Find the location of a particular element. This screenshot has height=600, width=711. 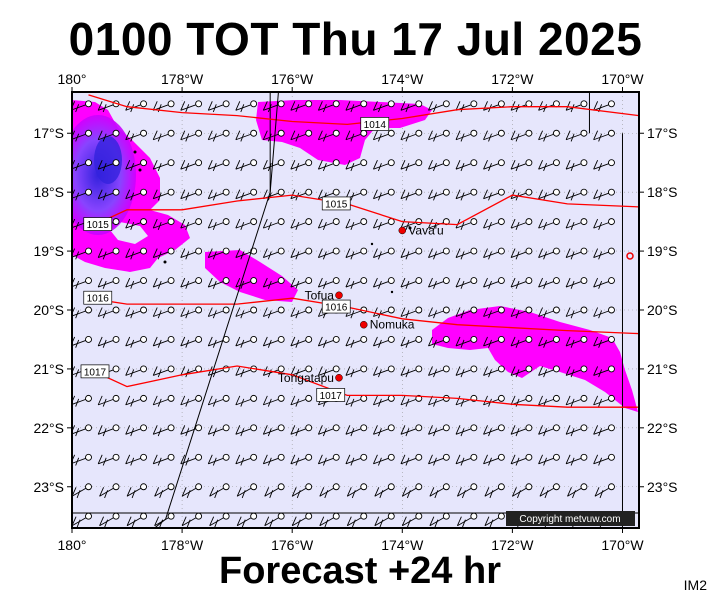

isobar-label: 1014 is located at coordinates (375, 124).